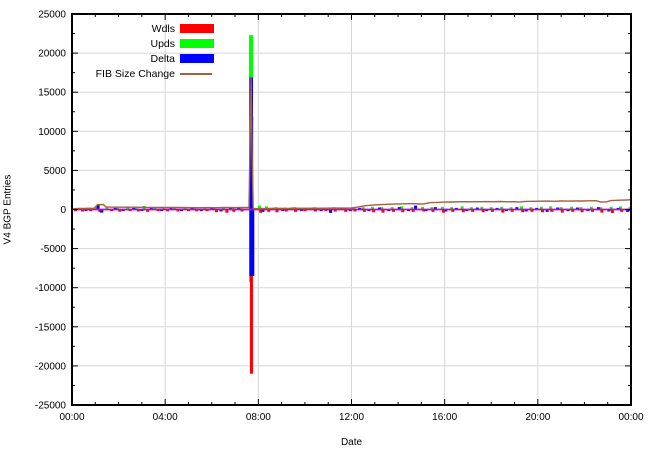 The image size is (648, 460). What do you see at coordinates (444, 417) in the screenshot?
I see `x-tick-label: 16:00` at bounding box center [444, 417].